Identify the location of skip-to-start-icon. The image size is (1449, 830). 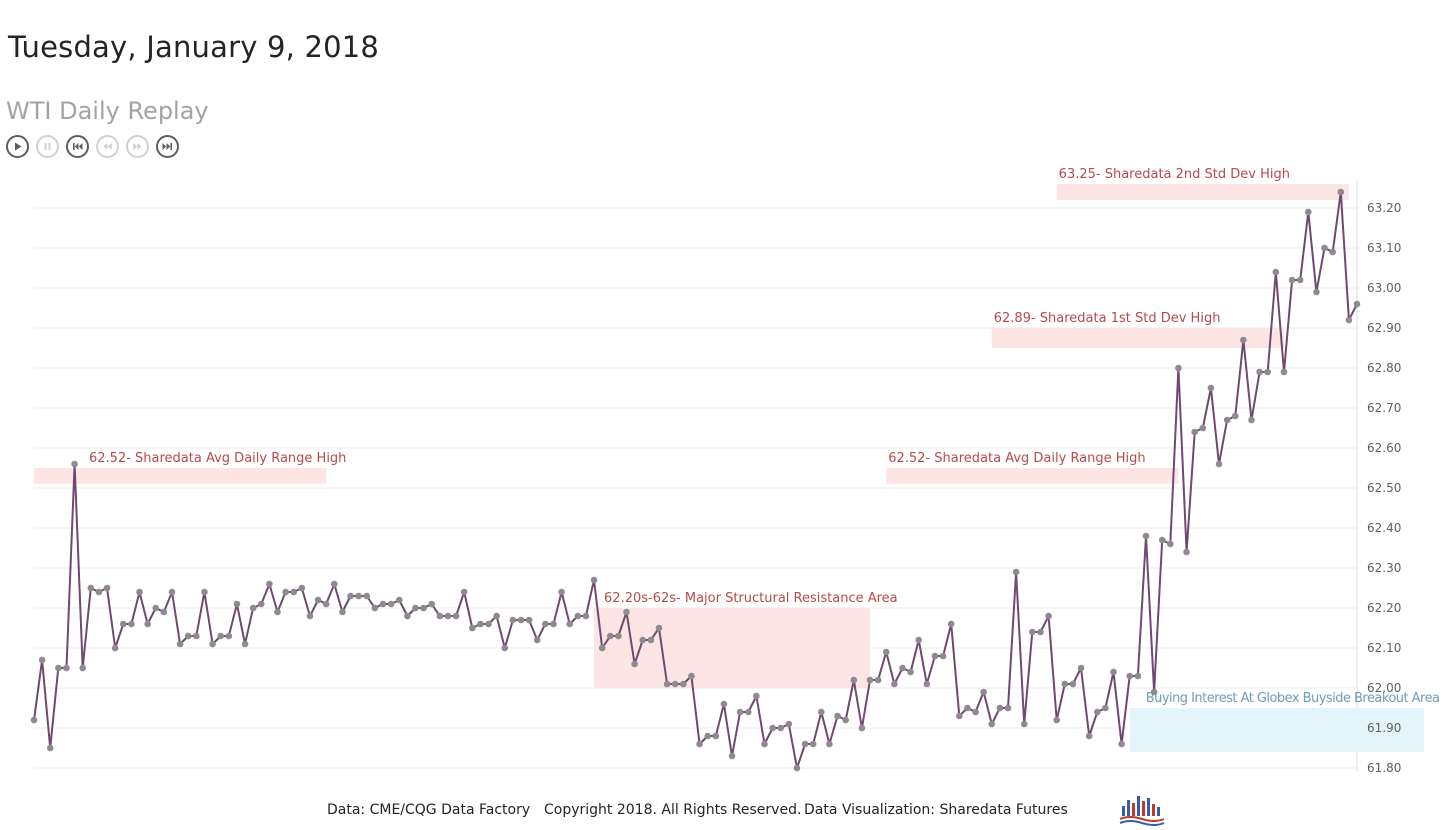
(78, 146).